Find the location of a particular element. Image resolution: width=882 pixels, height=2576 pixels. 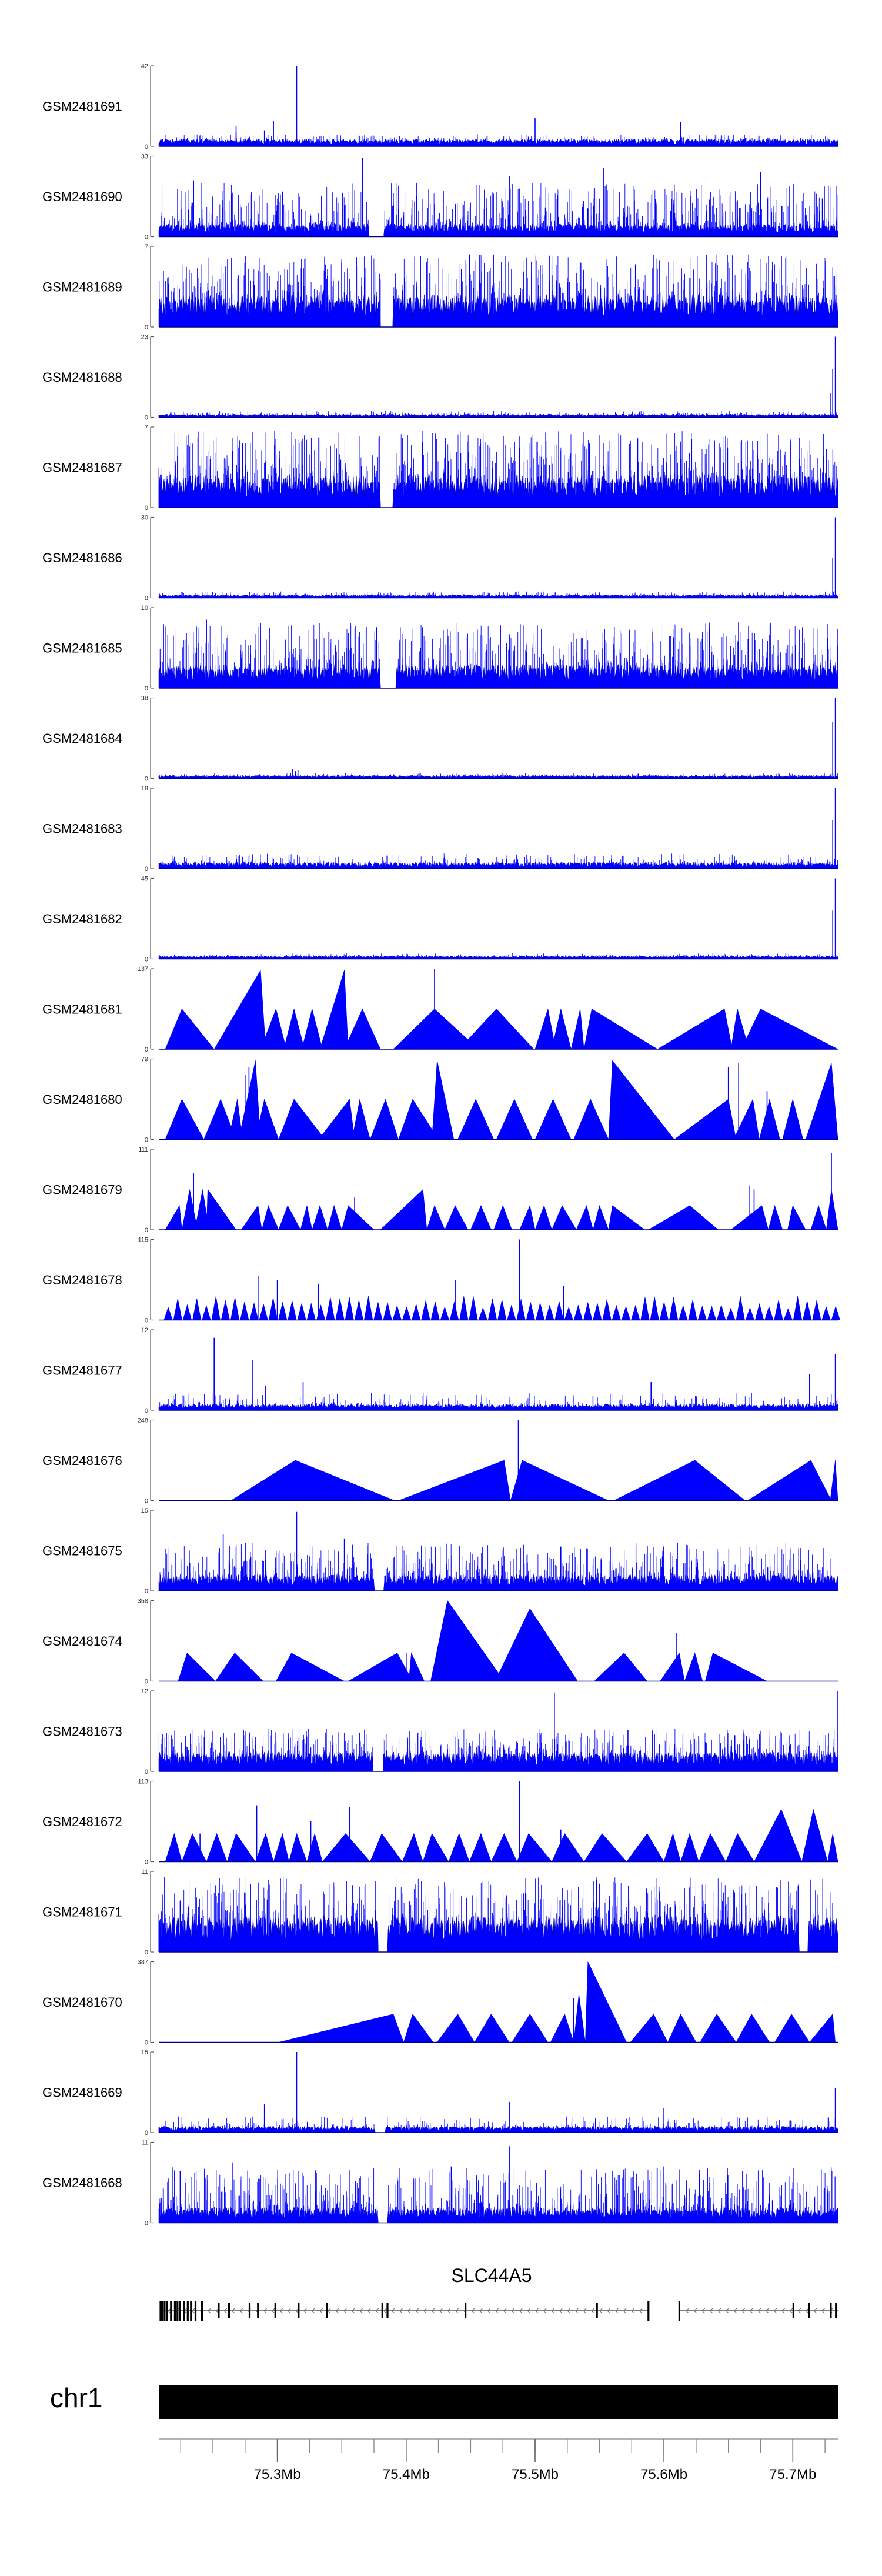

axis-tick-label: 75.4Mb is located at coordinates (406, 2474).